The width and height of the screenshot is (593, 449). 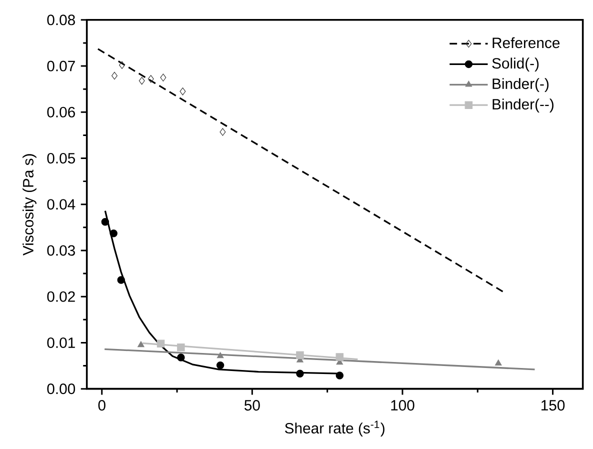 I want to click on legend-label: Binder(--), so click(x=523, y=105).